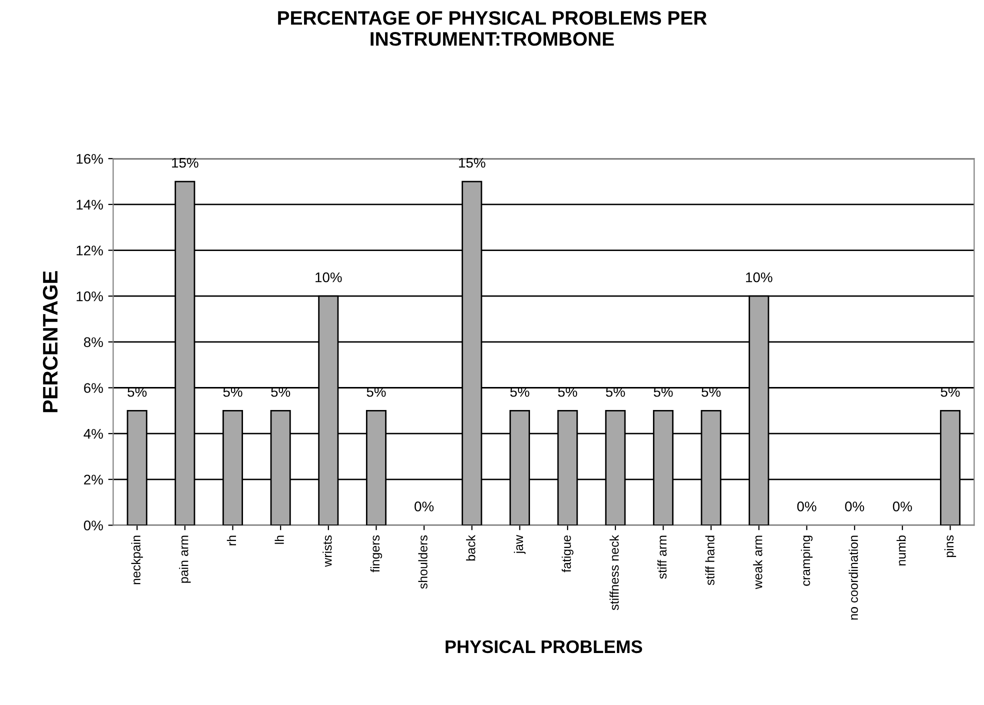  What do you see at coordinates (185, 559) in the screenshot?
I see `x-tick-label: pain arm` at bounding box center [185, 559].